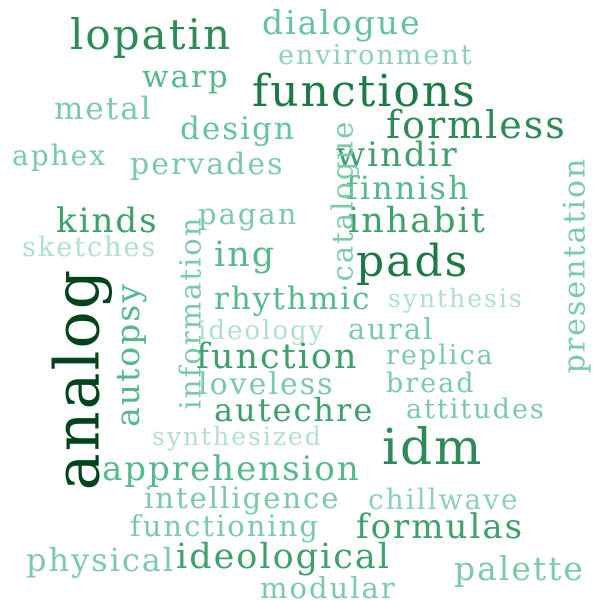 The height and width of the screenshot is (600, 600). I want to click on word-synthesis: synthesis, so click(456, 298).